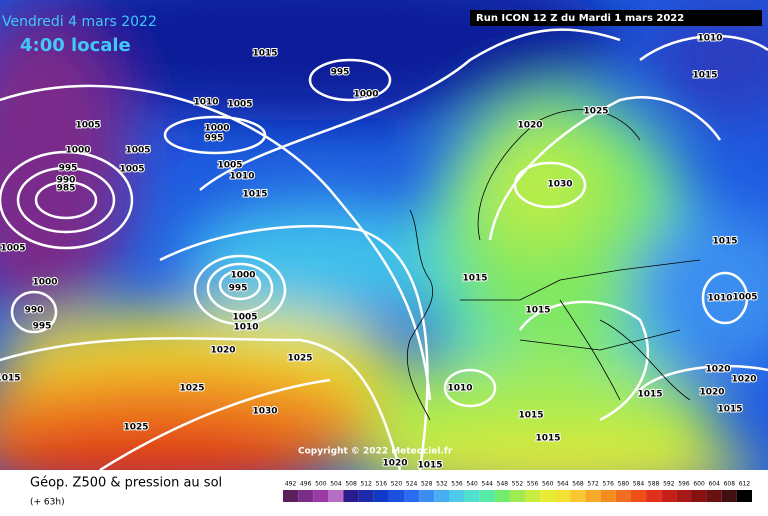  I want to click on colorbar-label: 564, so click(563, 484).